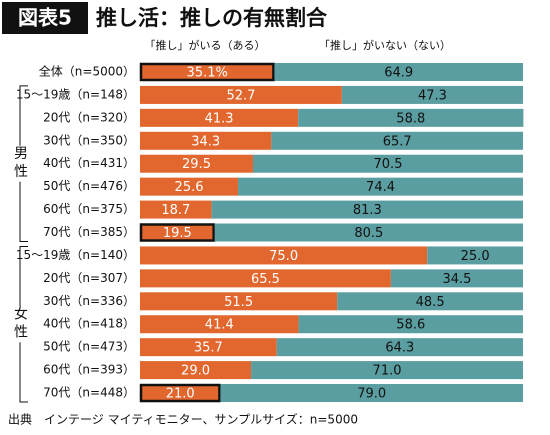  What do you see at coordinates (205, 45) in the screenshot?
I see `legend-label: 「推し」がいる（ある）` at bounding box center [205, 45].